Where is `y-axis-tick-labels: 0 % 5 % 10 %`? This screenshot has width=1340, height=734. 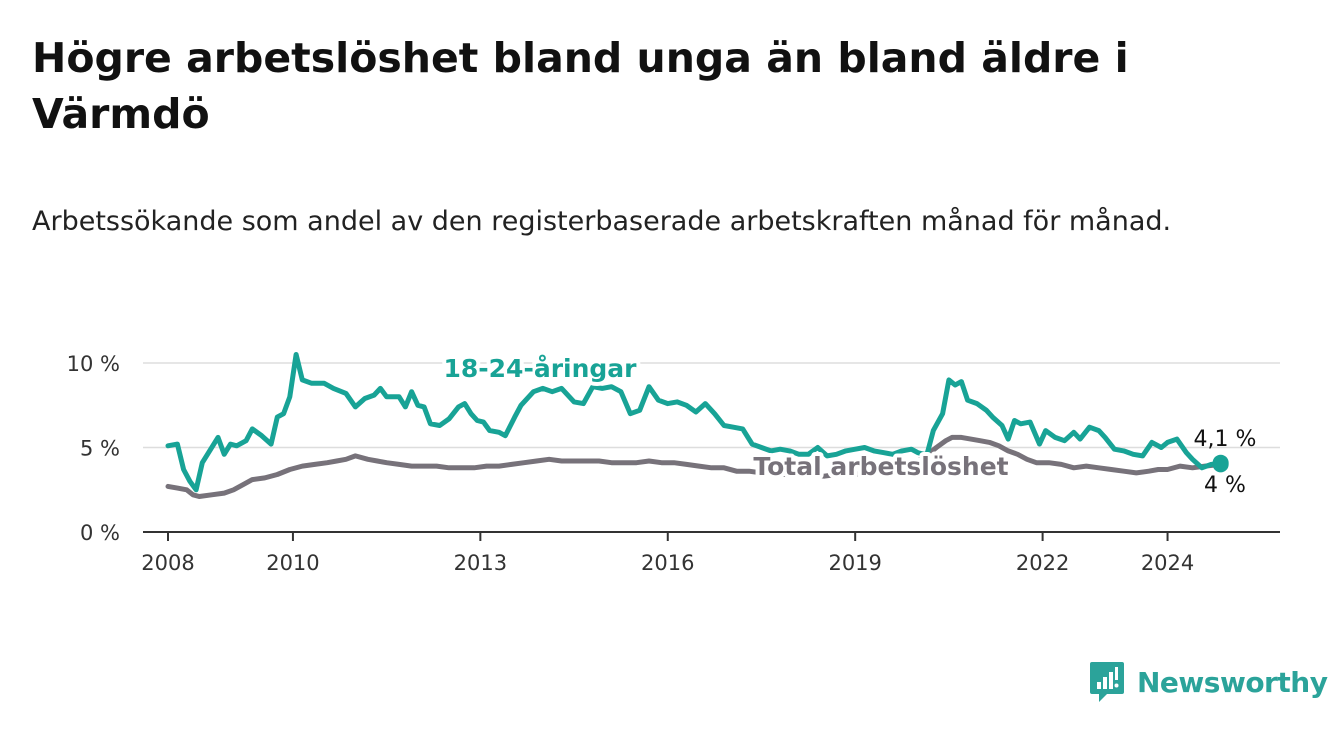
y-axis-tick-labels: 0 % 5 % 10 % is located at coordinates (93, 448).